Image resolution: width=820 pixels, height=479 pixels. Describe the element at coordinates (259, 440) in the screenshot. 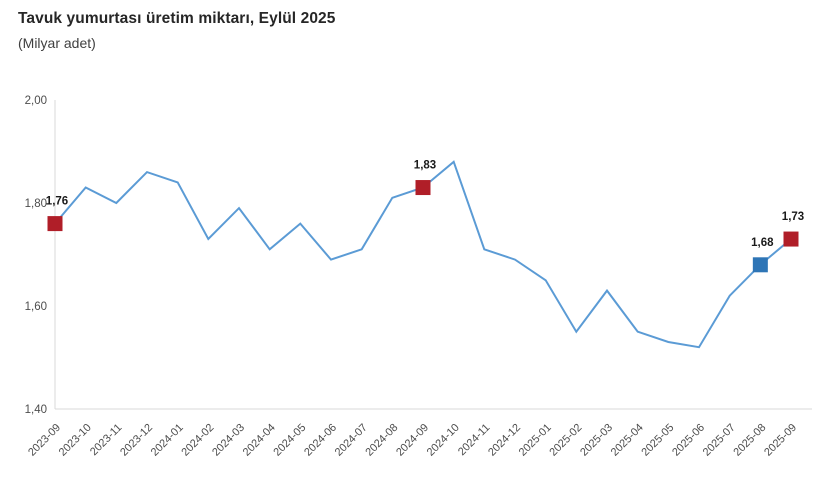

I see `x-axis-label: 2024-04` at that location.